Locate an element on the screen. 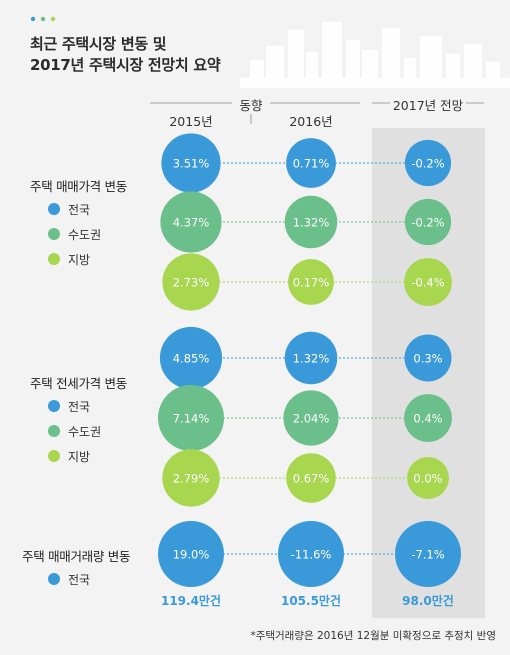  header-2016: 2016년 is located at coordinates (311, 121).